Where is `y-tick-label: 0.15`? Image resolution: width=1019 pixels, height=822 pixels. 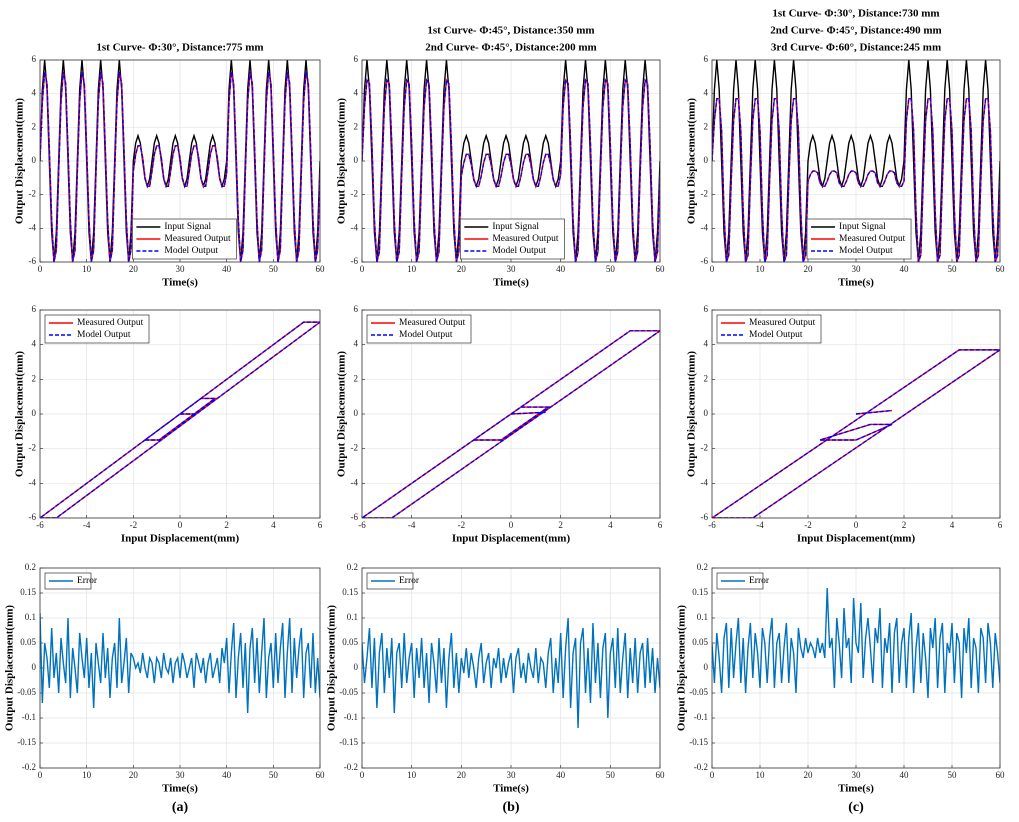
y-tick-label: 0.15 is located at coordinates (700, 592).